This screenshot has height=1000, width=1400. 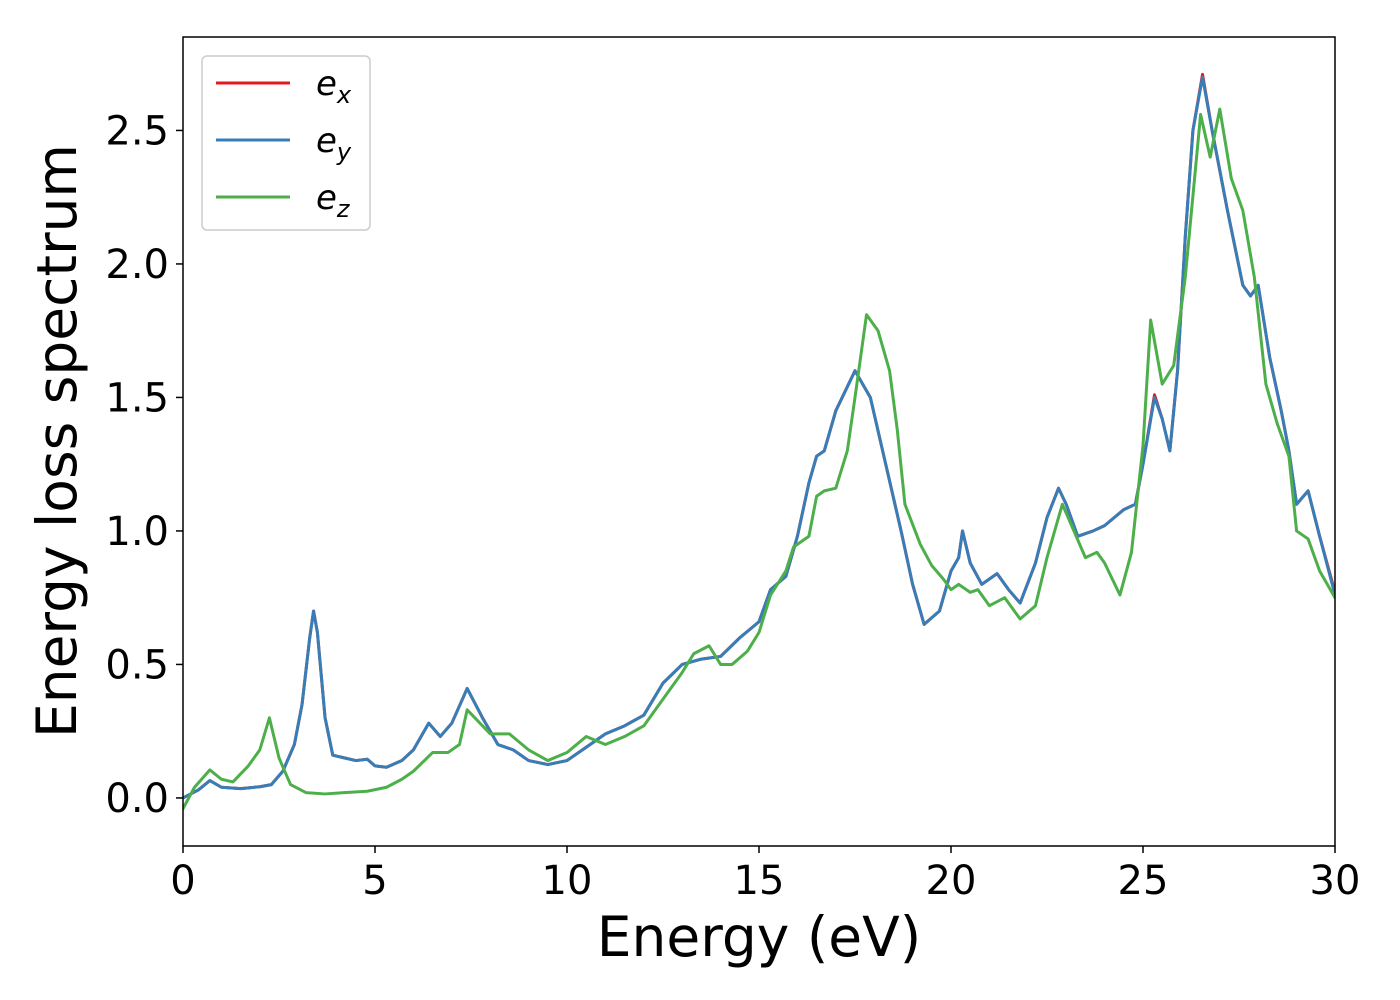 I want to click on y-tick-label: 2.0, so click(x=137, y=265).